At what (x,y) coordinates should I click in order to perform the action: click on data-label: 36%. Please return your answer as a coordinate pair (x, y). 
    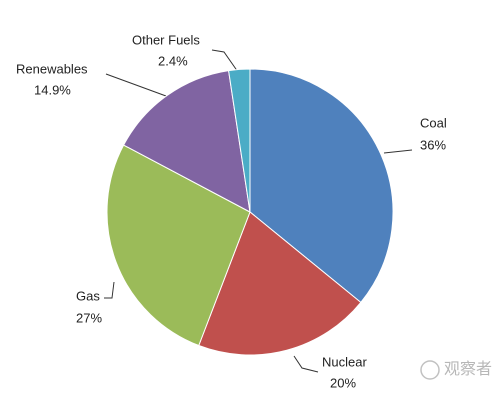
    Looking at the image, I should click on (433, 144).